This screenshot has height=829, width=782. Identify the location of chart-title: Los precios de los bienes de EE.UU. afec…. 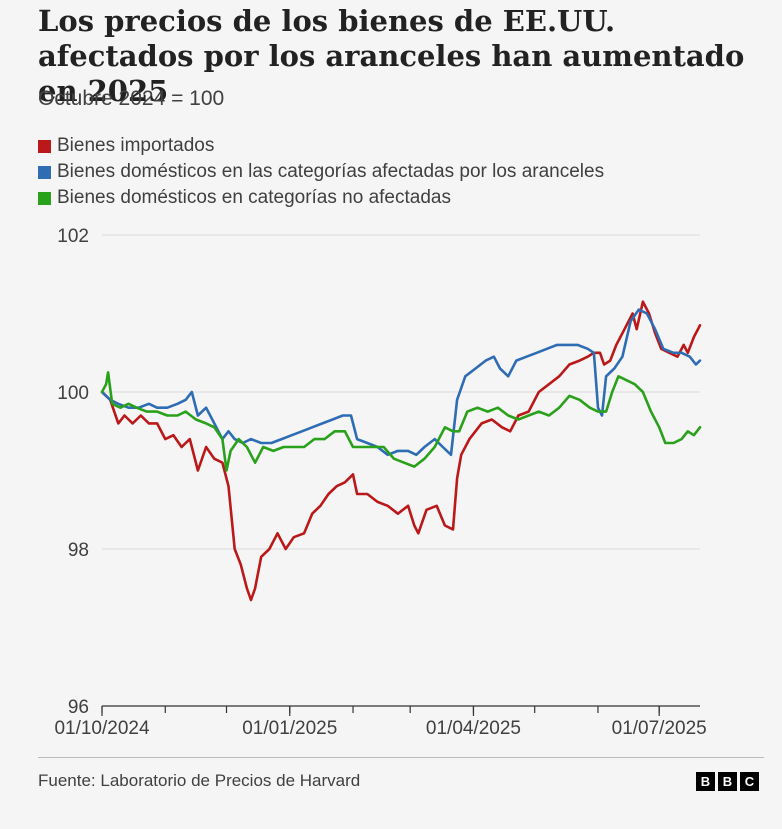
(391, 56).